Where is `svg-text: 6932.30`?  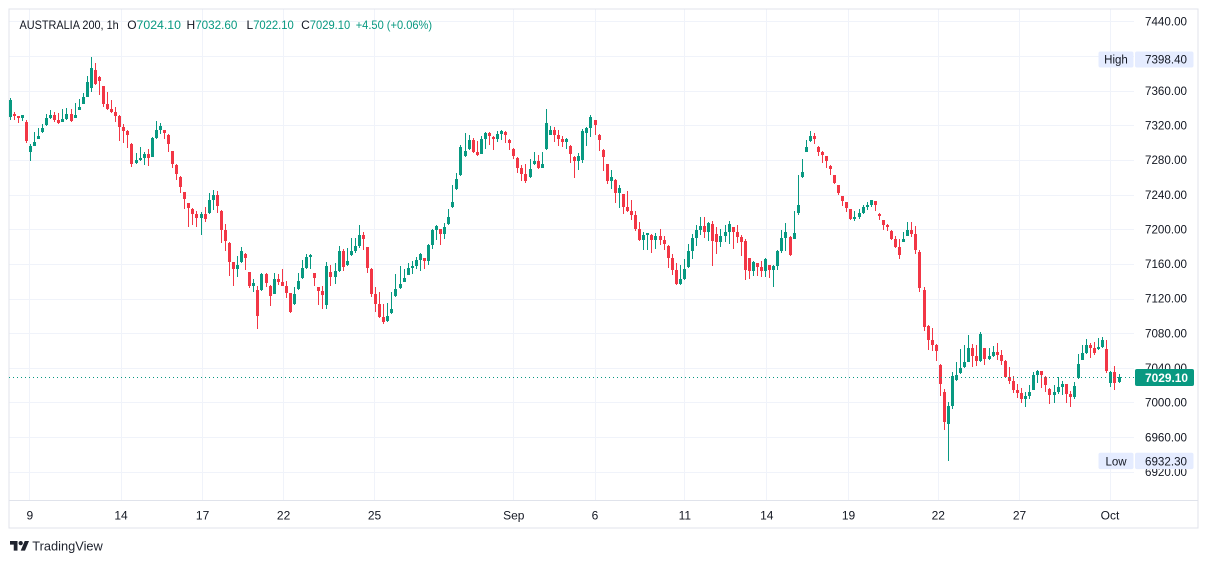
svg-text: 6932.30 is located at coordinates (1166, 462).